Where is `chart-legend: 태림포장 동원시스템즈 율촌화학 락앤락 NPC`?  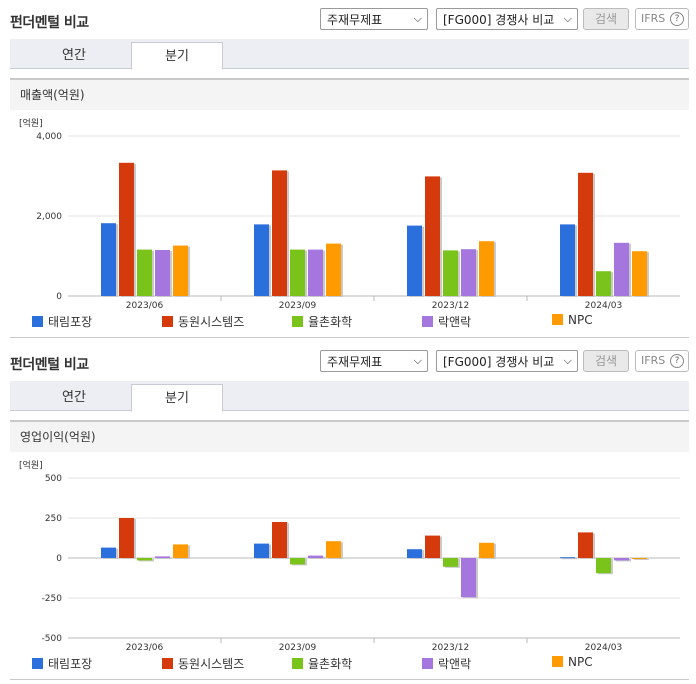
chart-legend: 태림포장 동원시스템즈 율촌화학 락앤락 NPC is located at coordinates (349, 321).